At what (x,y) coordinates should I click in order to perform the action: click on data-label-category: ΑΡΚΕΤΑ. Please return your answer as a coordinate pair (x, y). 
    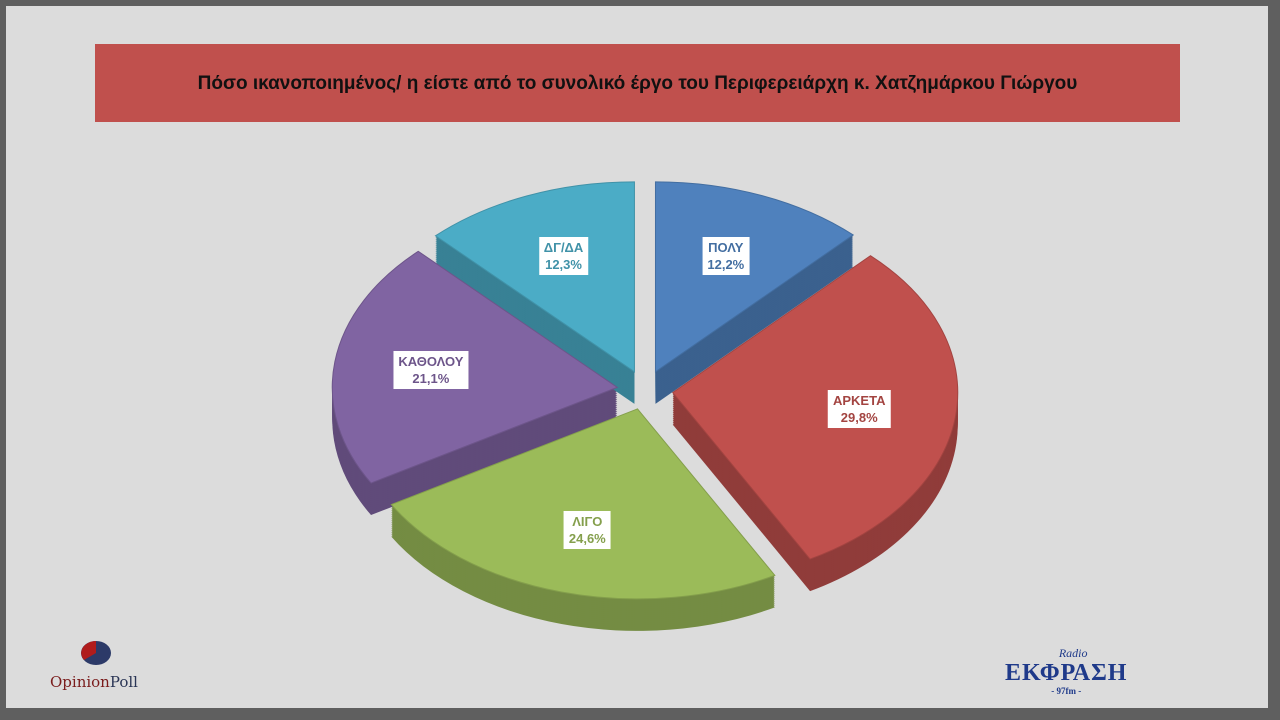
    Looking at the image, I should click on (859, 401).